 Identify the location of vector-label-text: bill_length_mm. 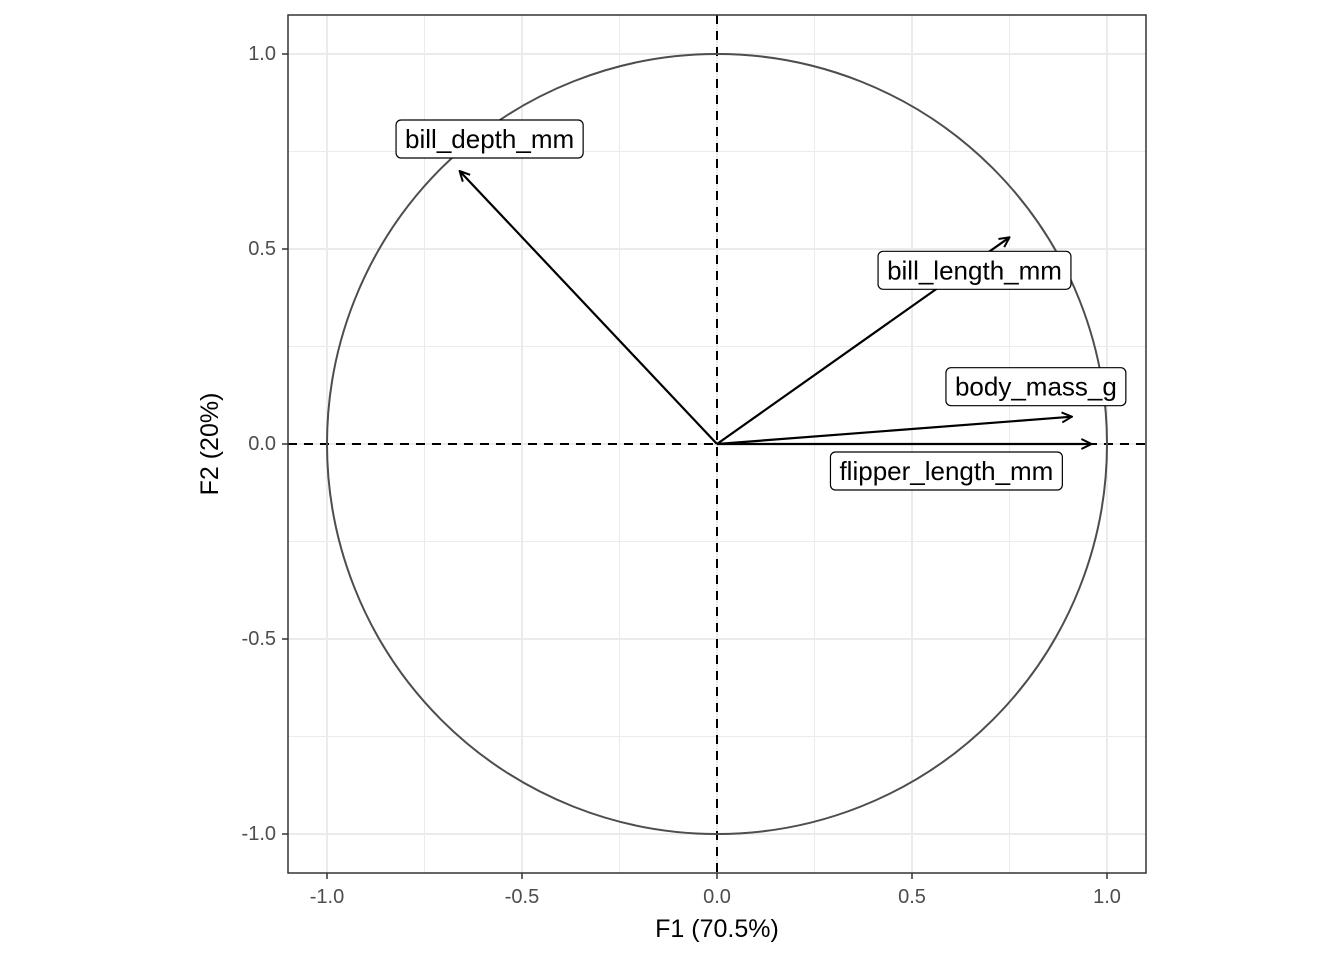
(974, 270).